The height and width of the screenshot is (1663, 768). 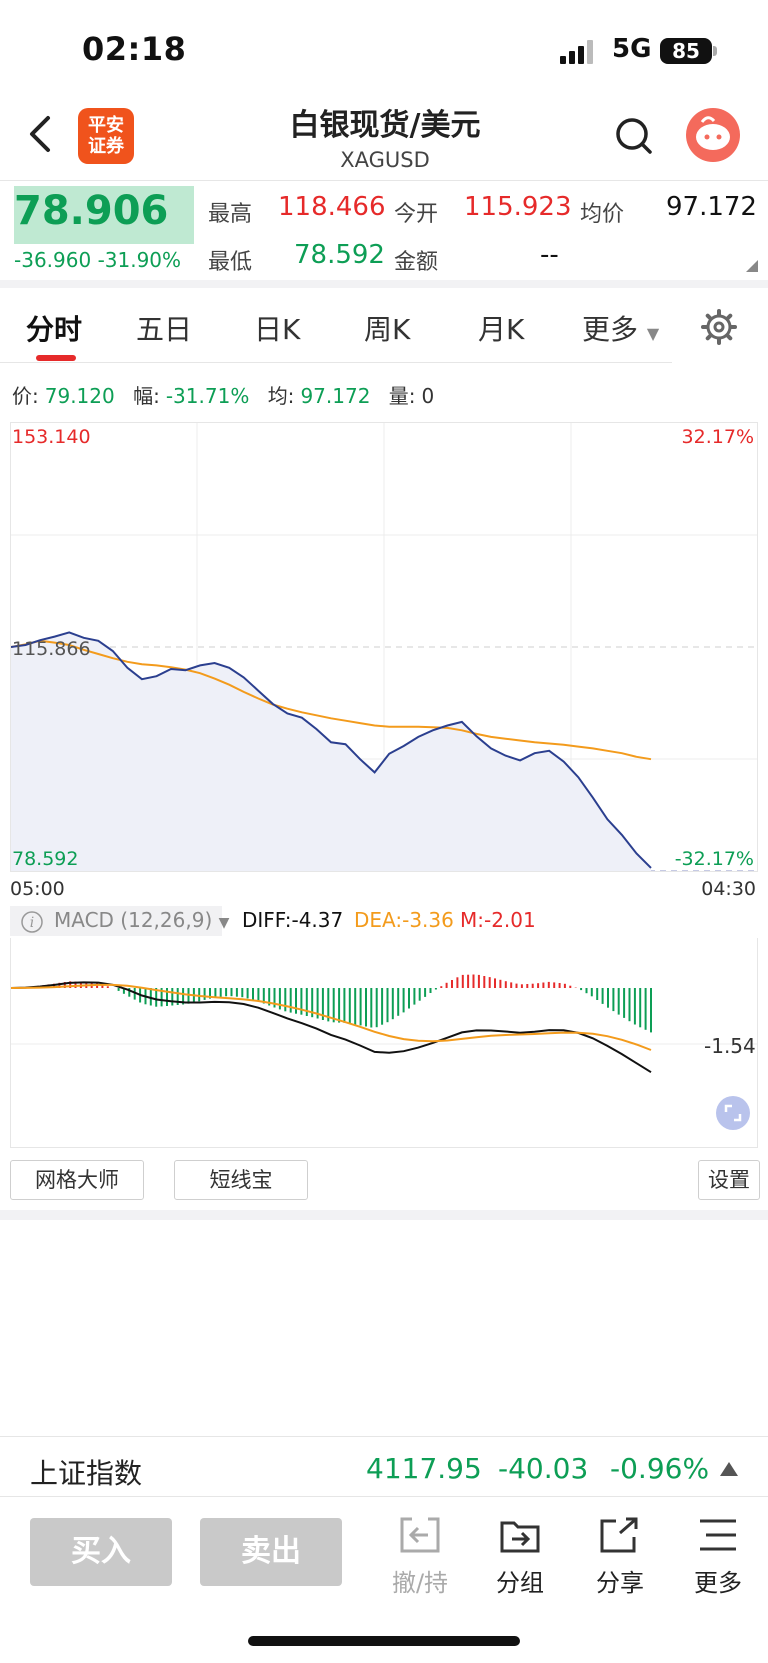 I want to click on info-icon: i, so click(x=32, y=922).